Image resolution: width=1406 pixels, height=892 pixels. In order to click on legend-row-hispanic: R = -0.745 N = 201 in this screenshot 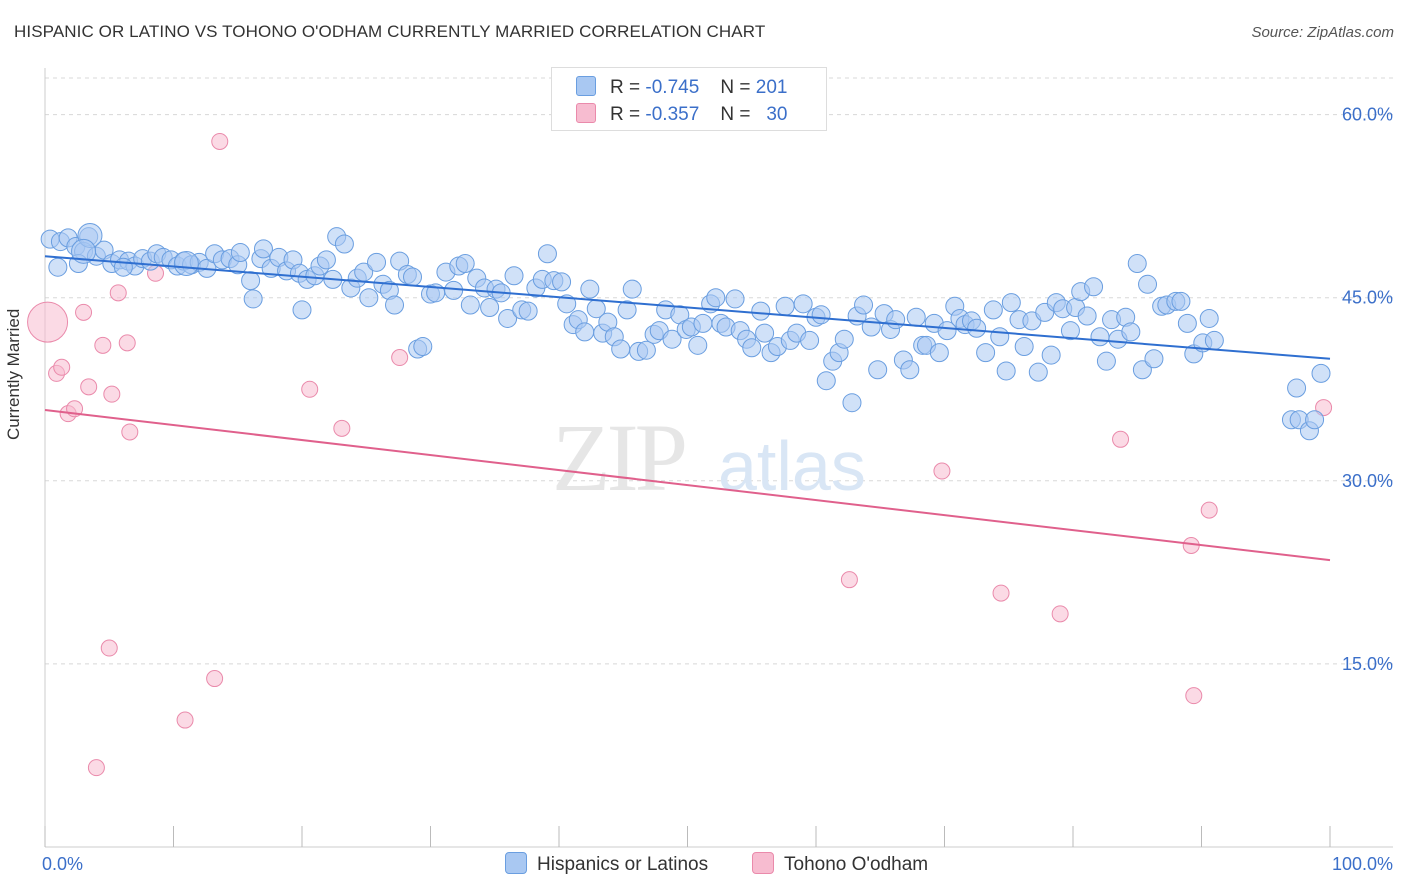, I will do `click(681, 88)`.